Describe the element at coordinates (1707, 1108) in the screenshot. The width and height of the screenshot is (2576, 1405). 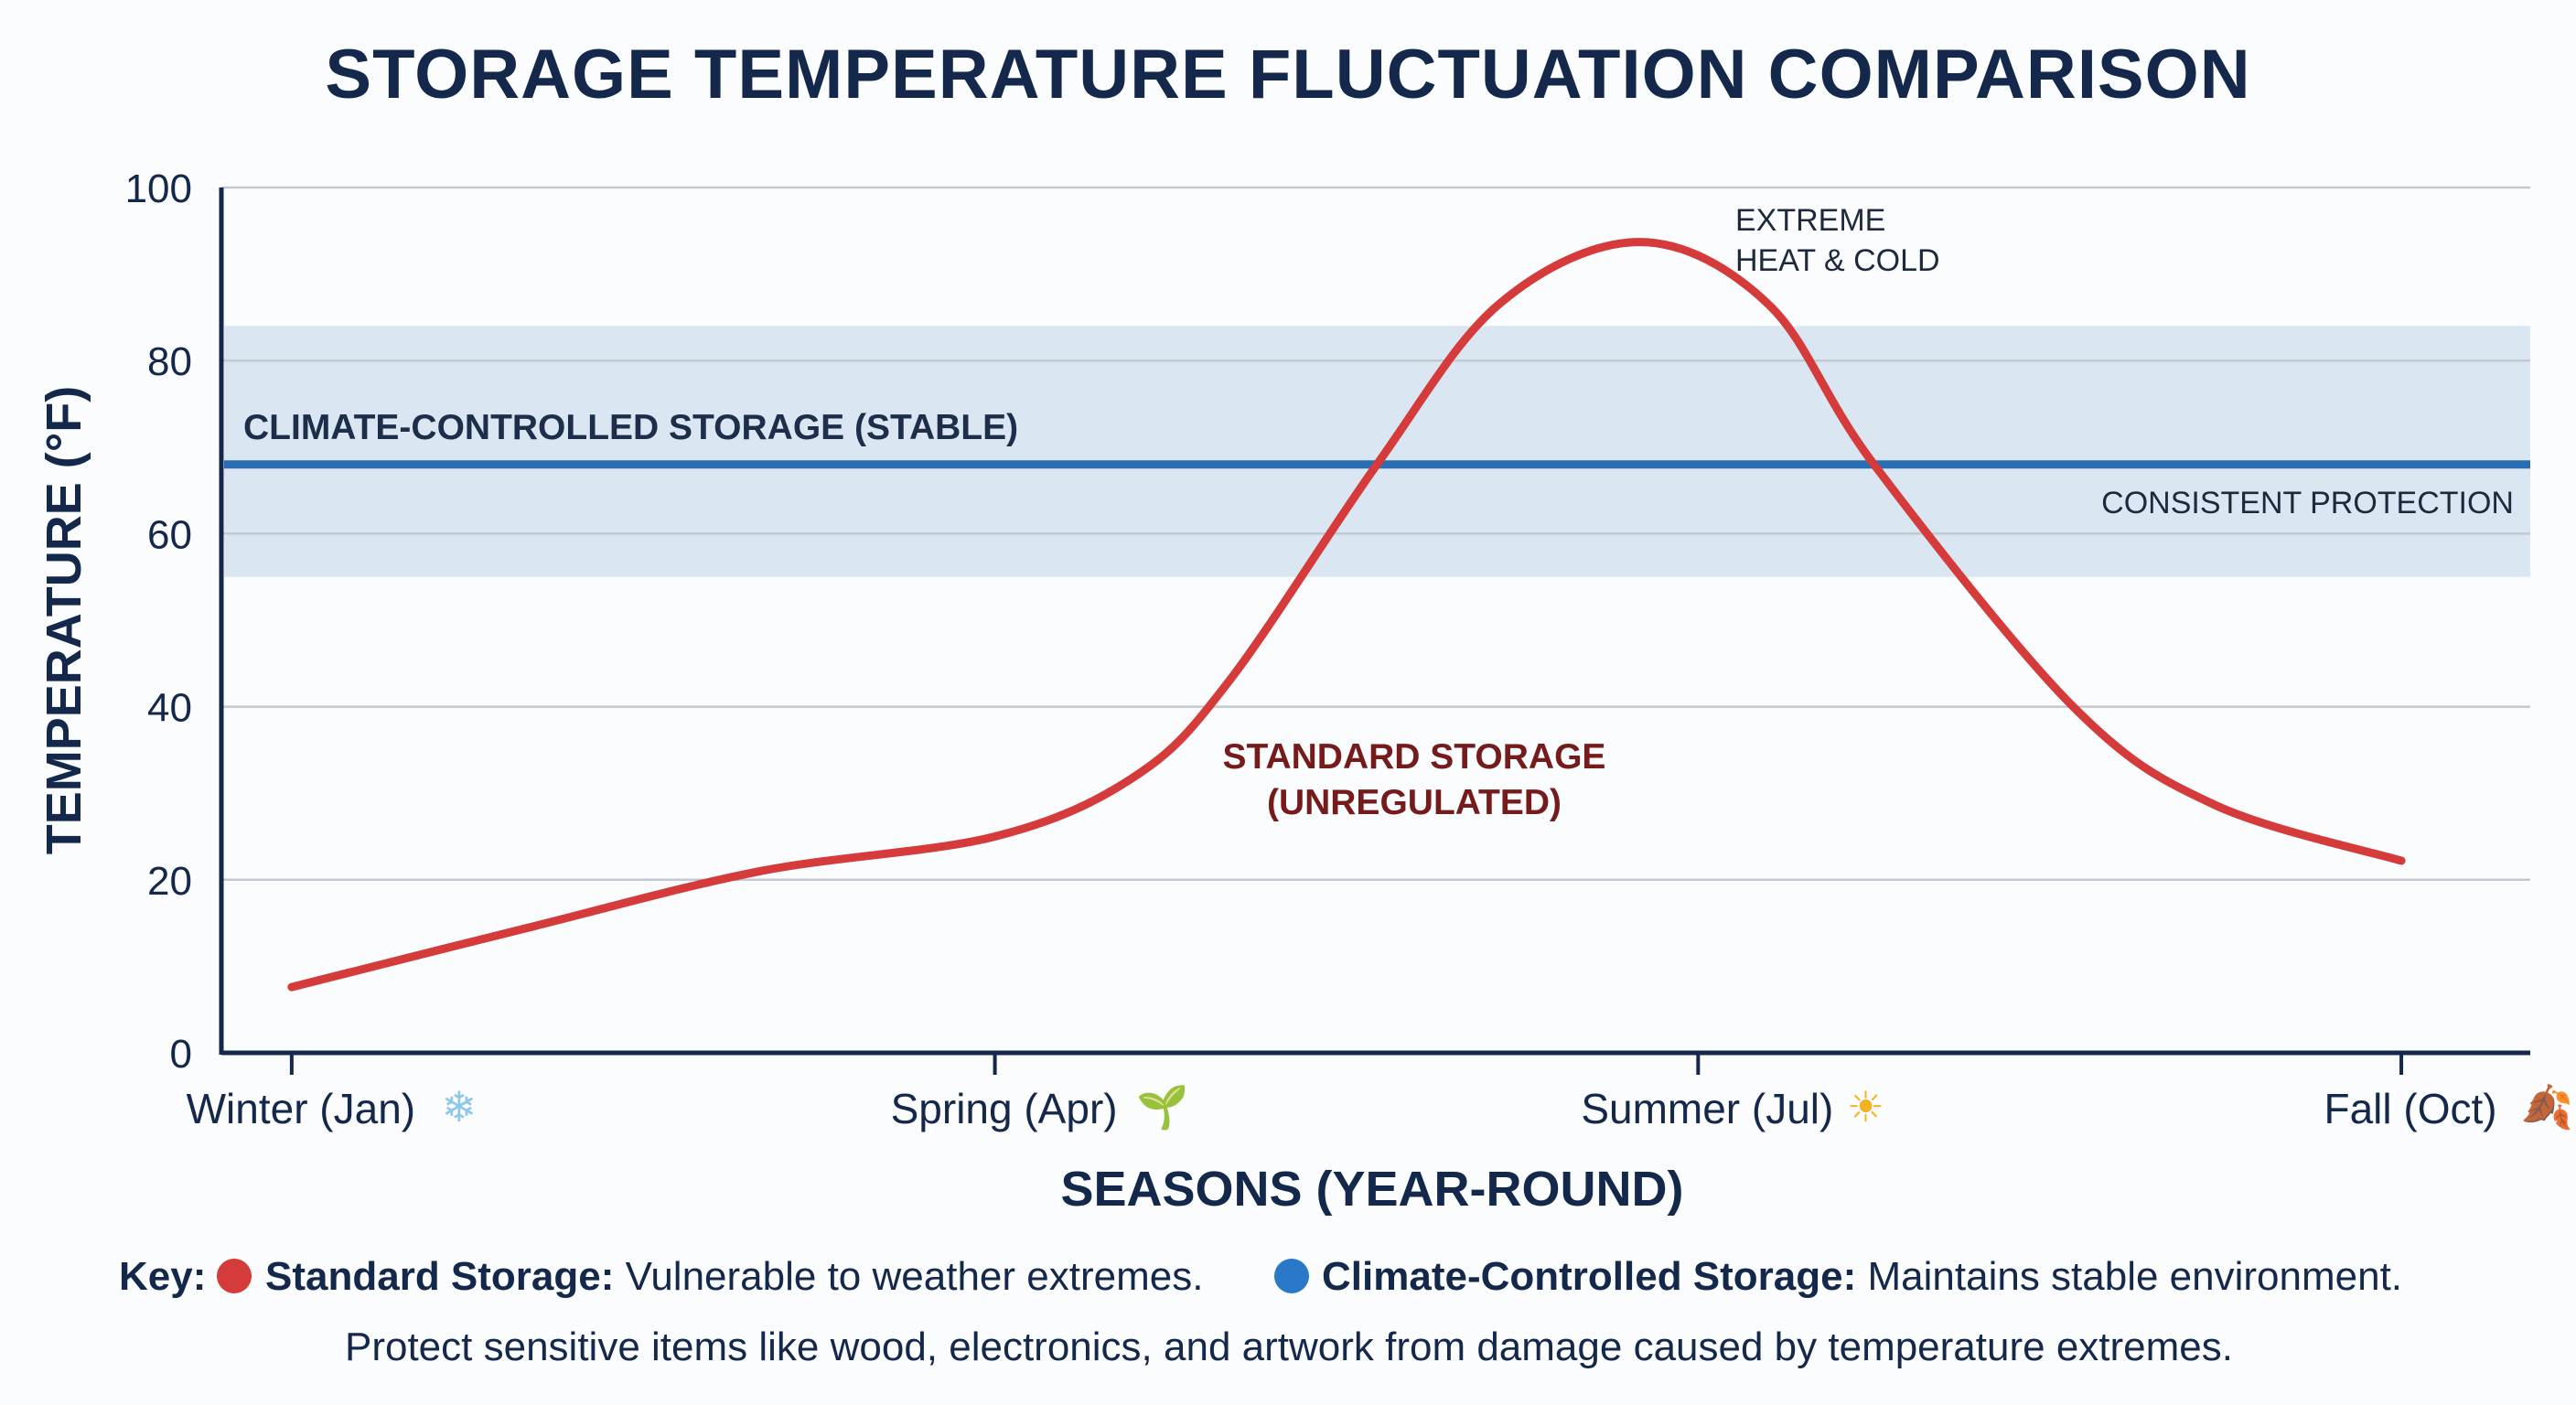
I see `x-tick-label: Summer (Jul)` at that location.